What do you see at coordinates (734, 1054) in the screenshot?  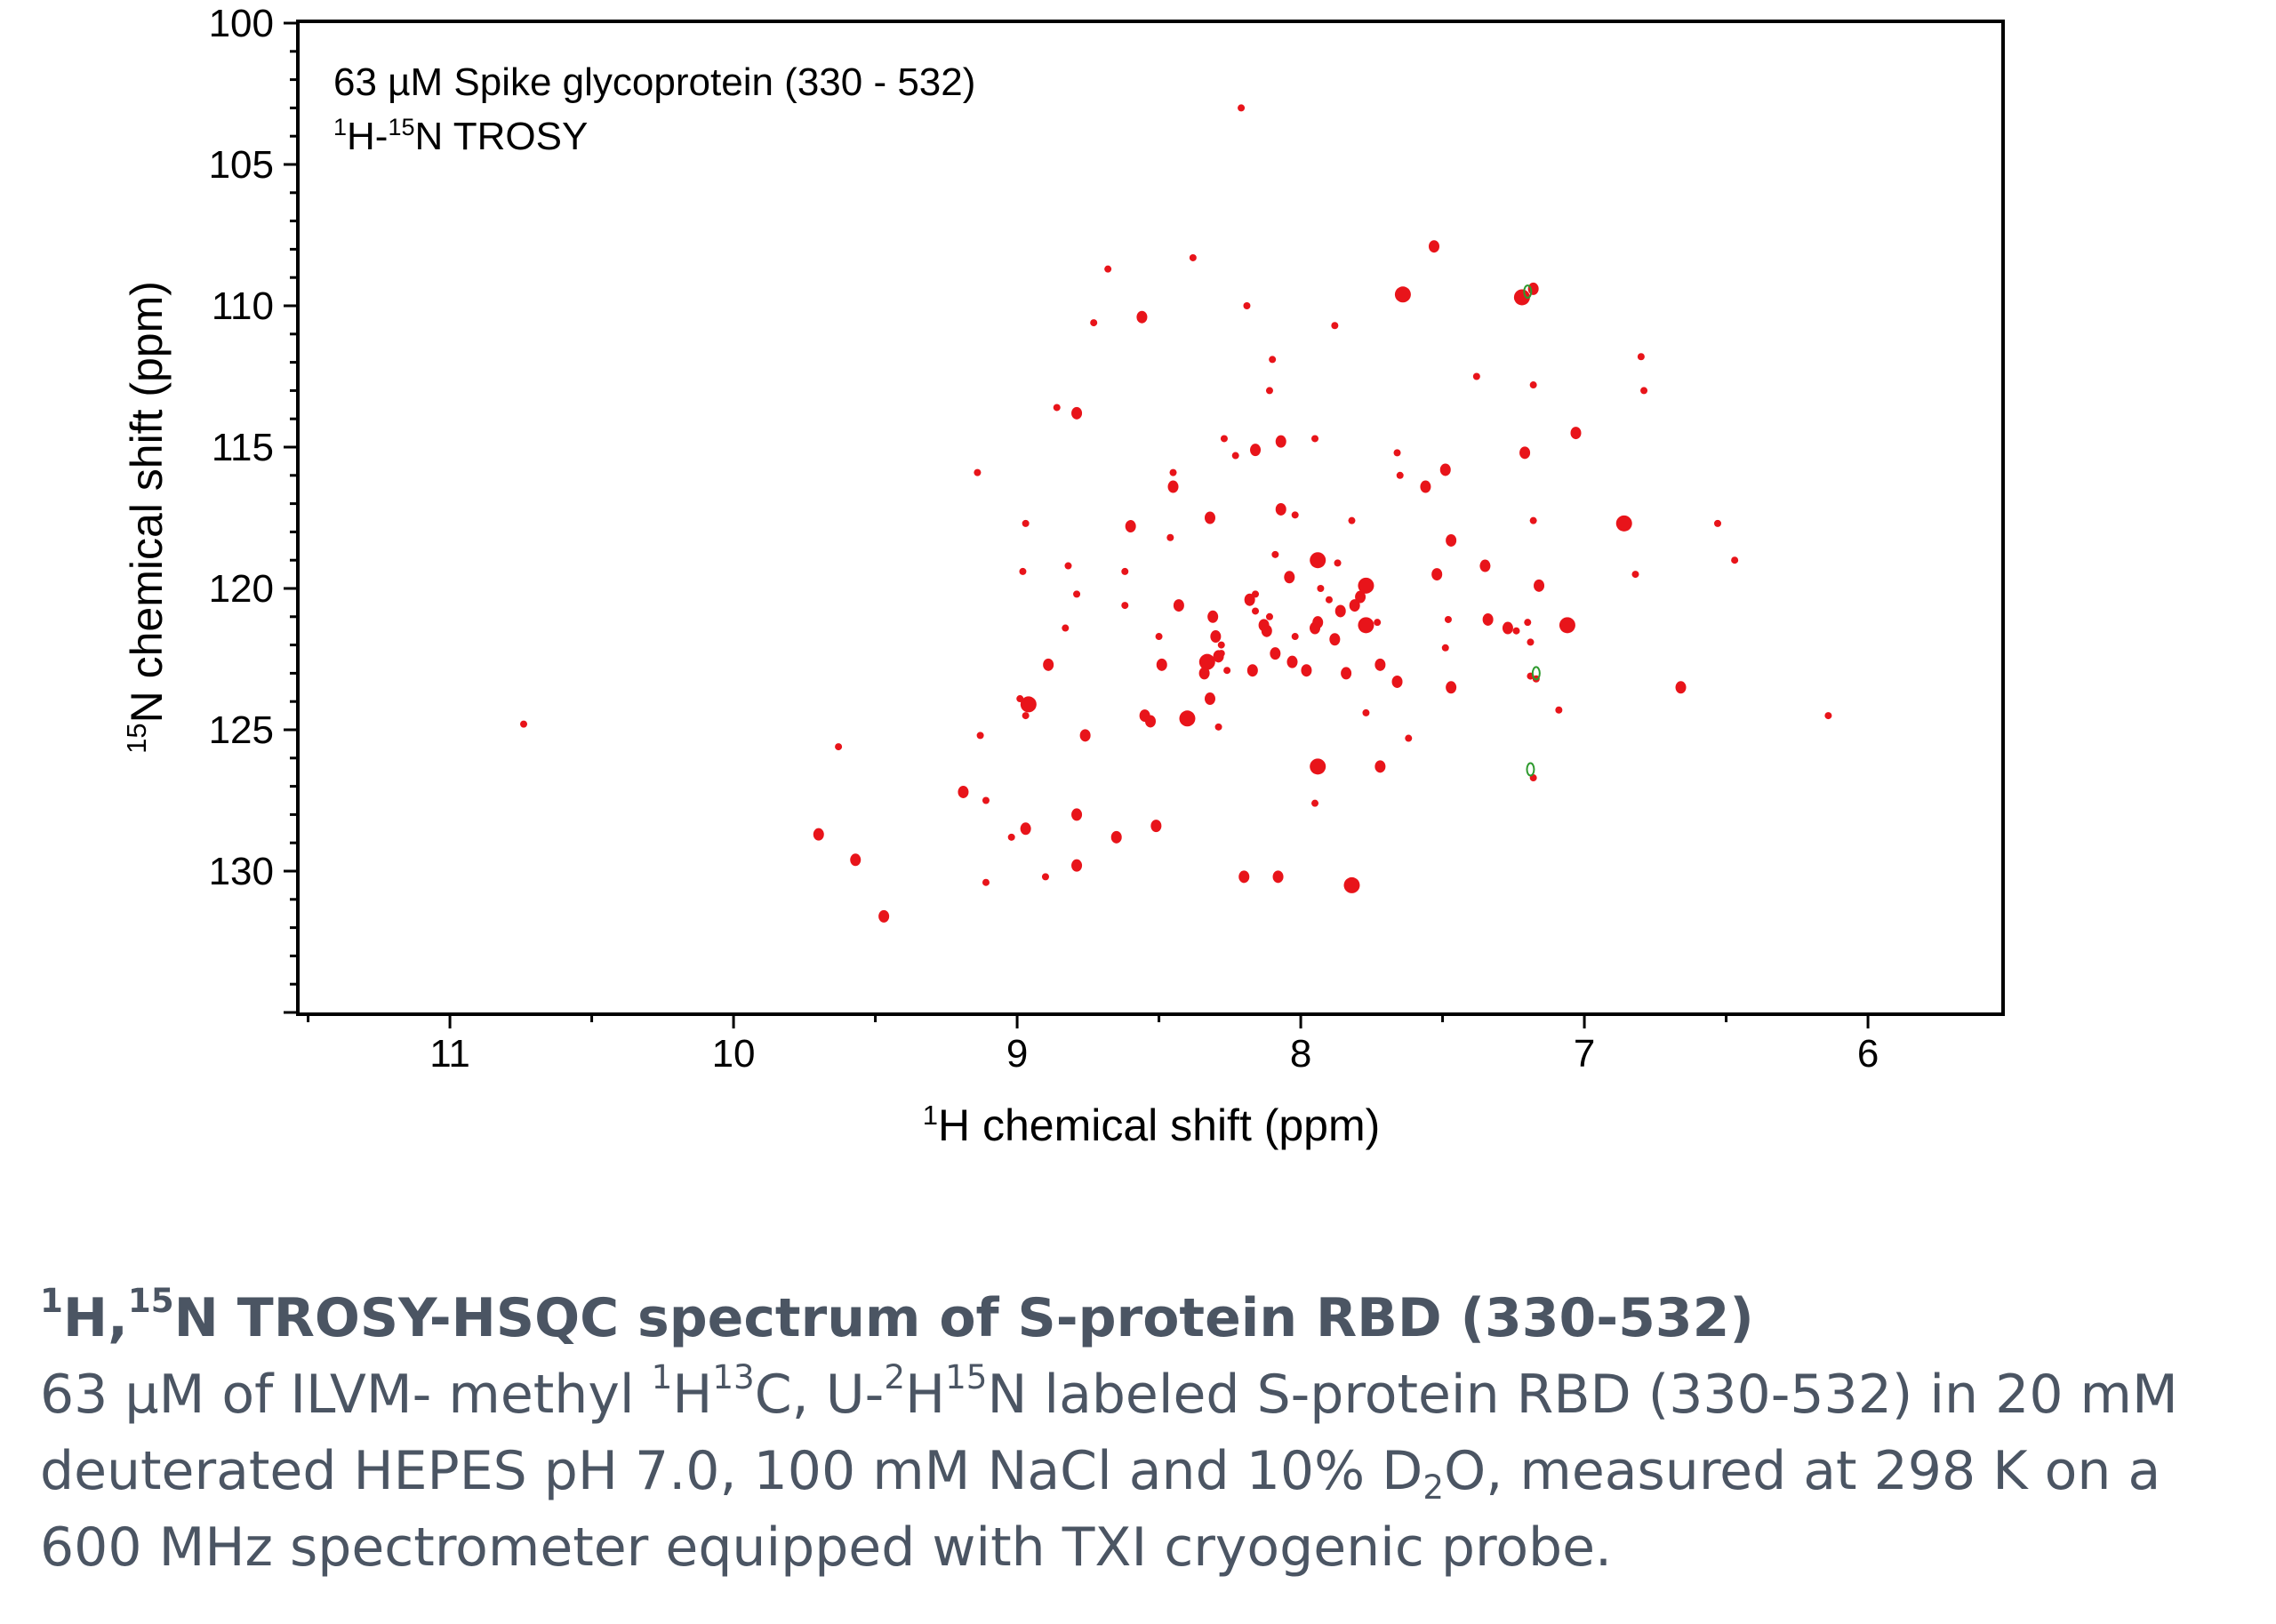 I see `x-tick-label: 10` at bounding box center [734, 1054].